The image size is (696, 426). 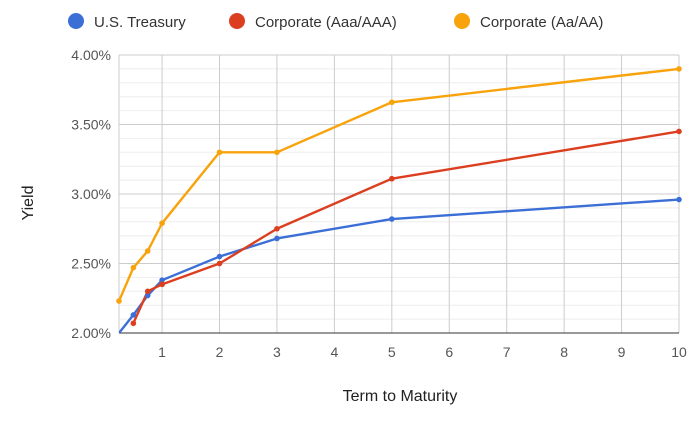 What do you see at coordinates (326, 22) in the screenshot?
I see `legend-label-2: Corporate (Aaa/AAA)` at bounding box center [326, 22].